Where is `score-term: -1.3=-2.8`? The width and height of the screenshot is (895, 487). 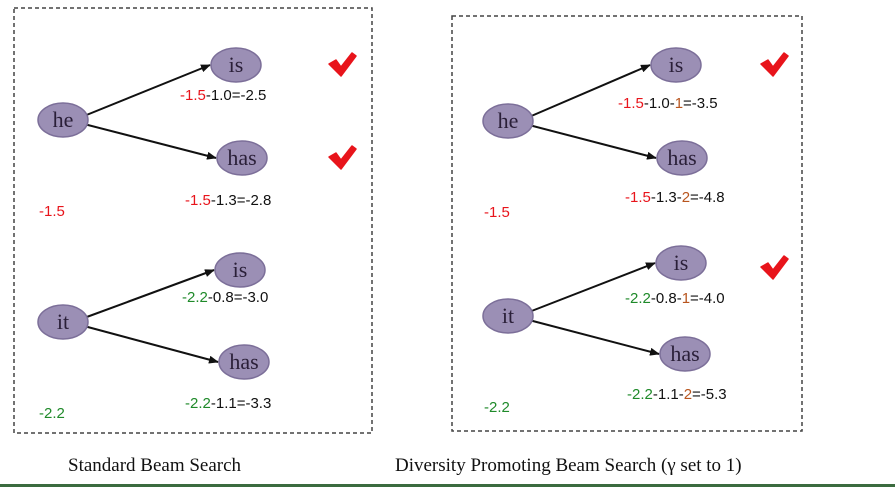
score-term: -1.3=-2.8 is located at coordinates (241, 200).